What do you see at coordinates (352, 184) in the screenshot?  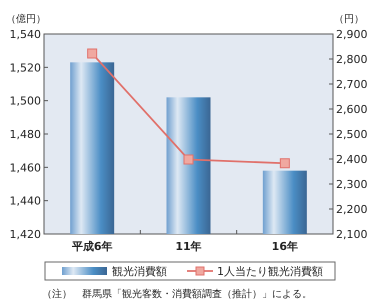 I see `y2-tick-label: 2,300` at bounding box center [352, 184].